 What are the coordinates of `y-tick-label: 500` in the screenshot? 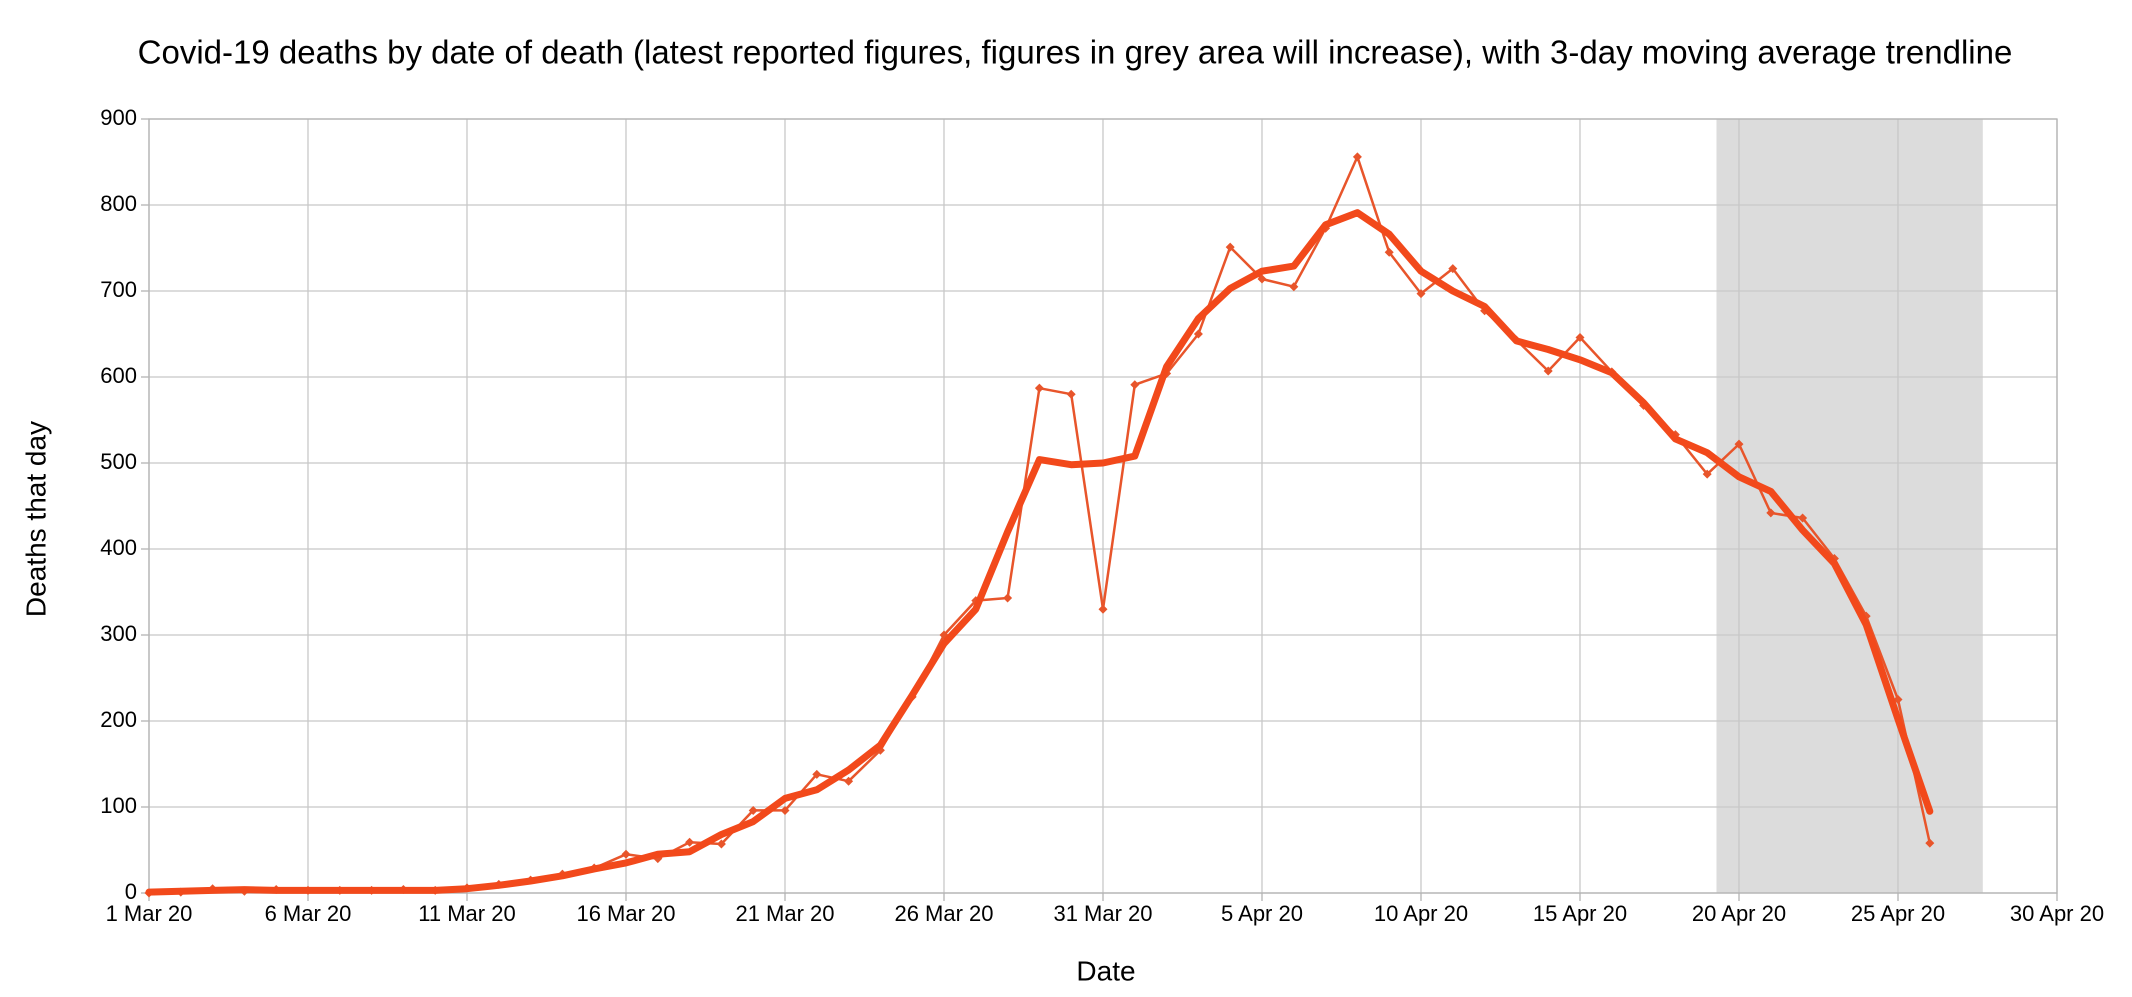 It's located at (118, 461).